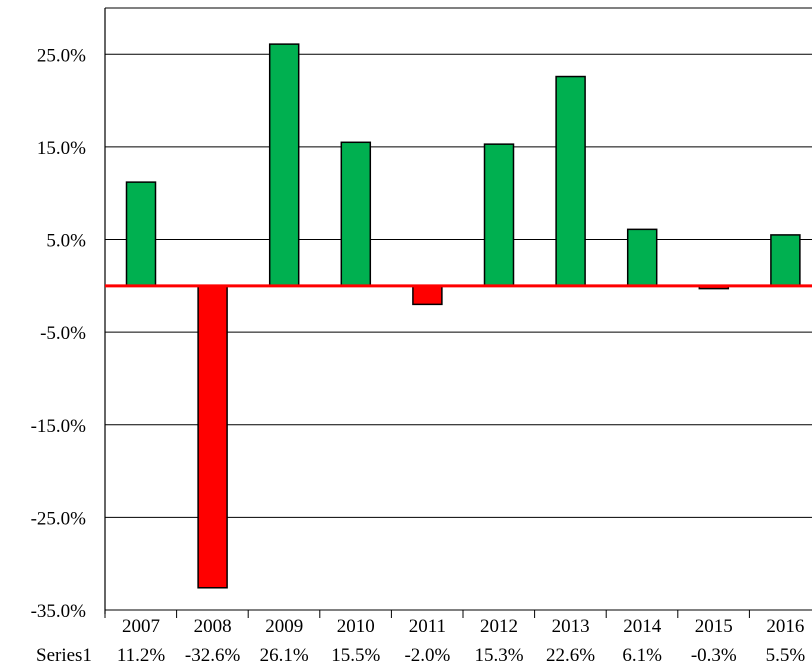 The image size is (812, 669). Describe the element at coordinates (427, 626) in the screenshot. I see `x-tick-label: 2011` at that location.